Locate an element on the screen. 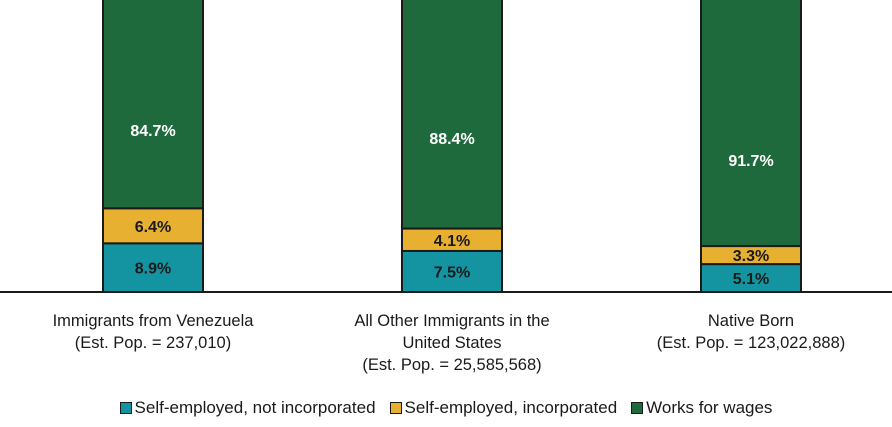 The width and height of the screenshot is (892, 427). category-label-native-born: Native Born (Est. Pop. = 123,022,888) is located at coordinates (751, 332).